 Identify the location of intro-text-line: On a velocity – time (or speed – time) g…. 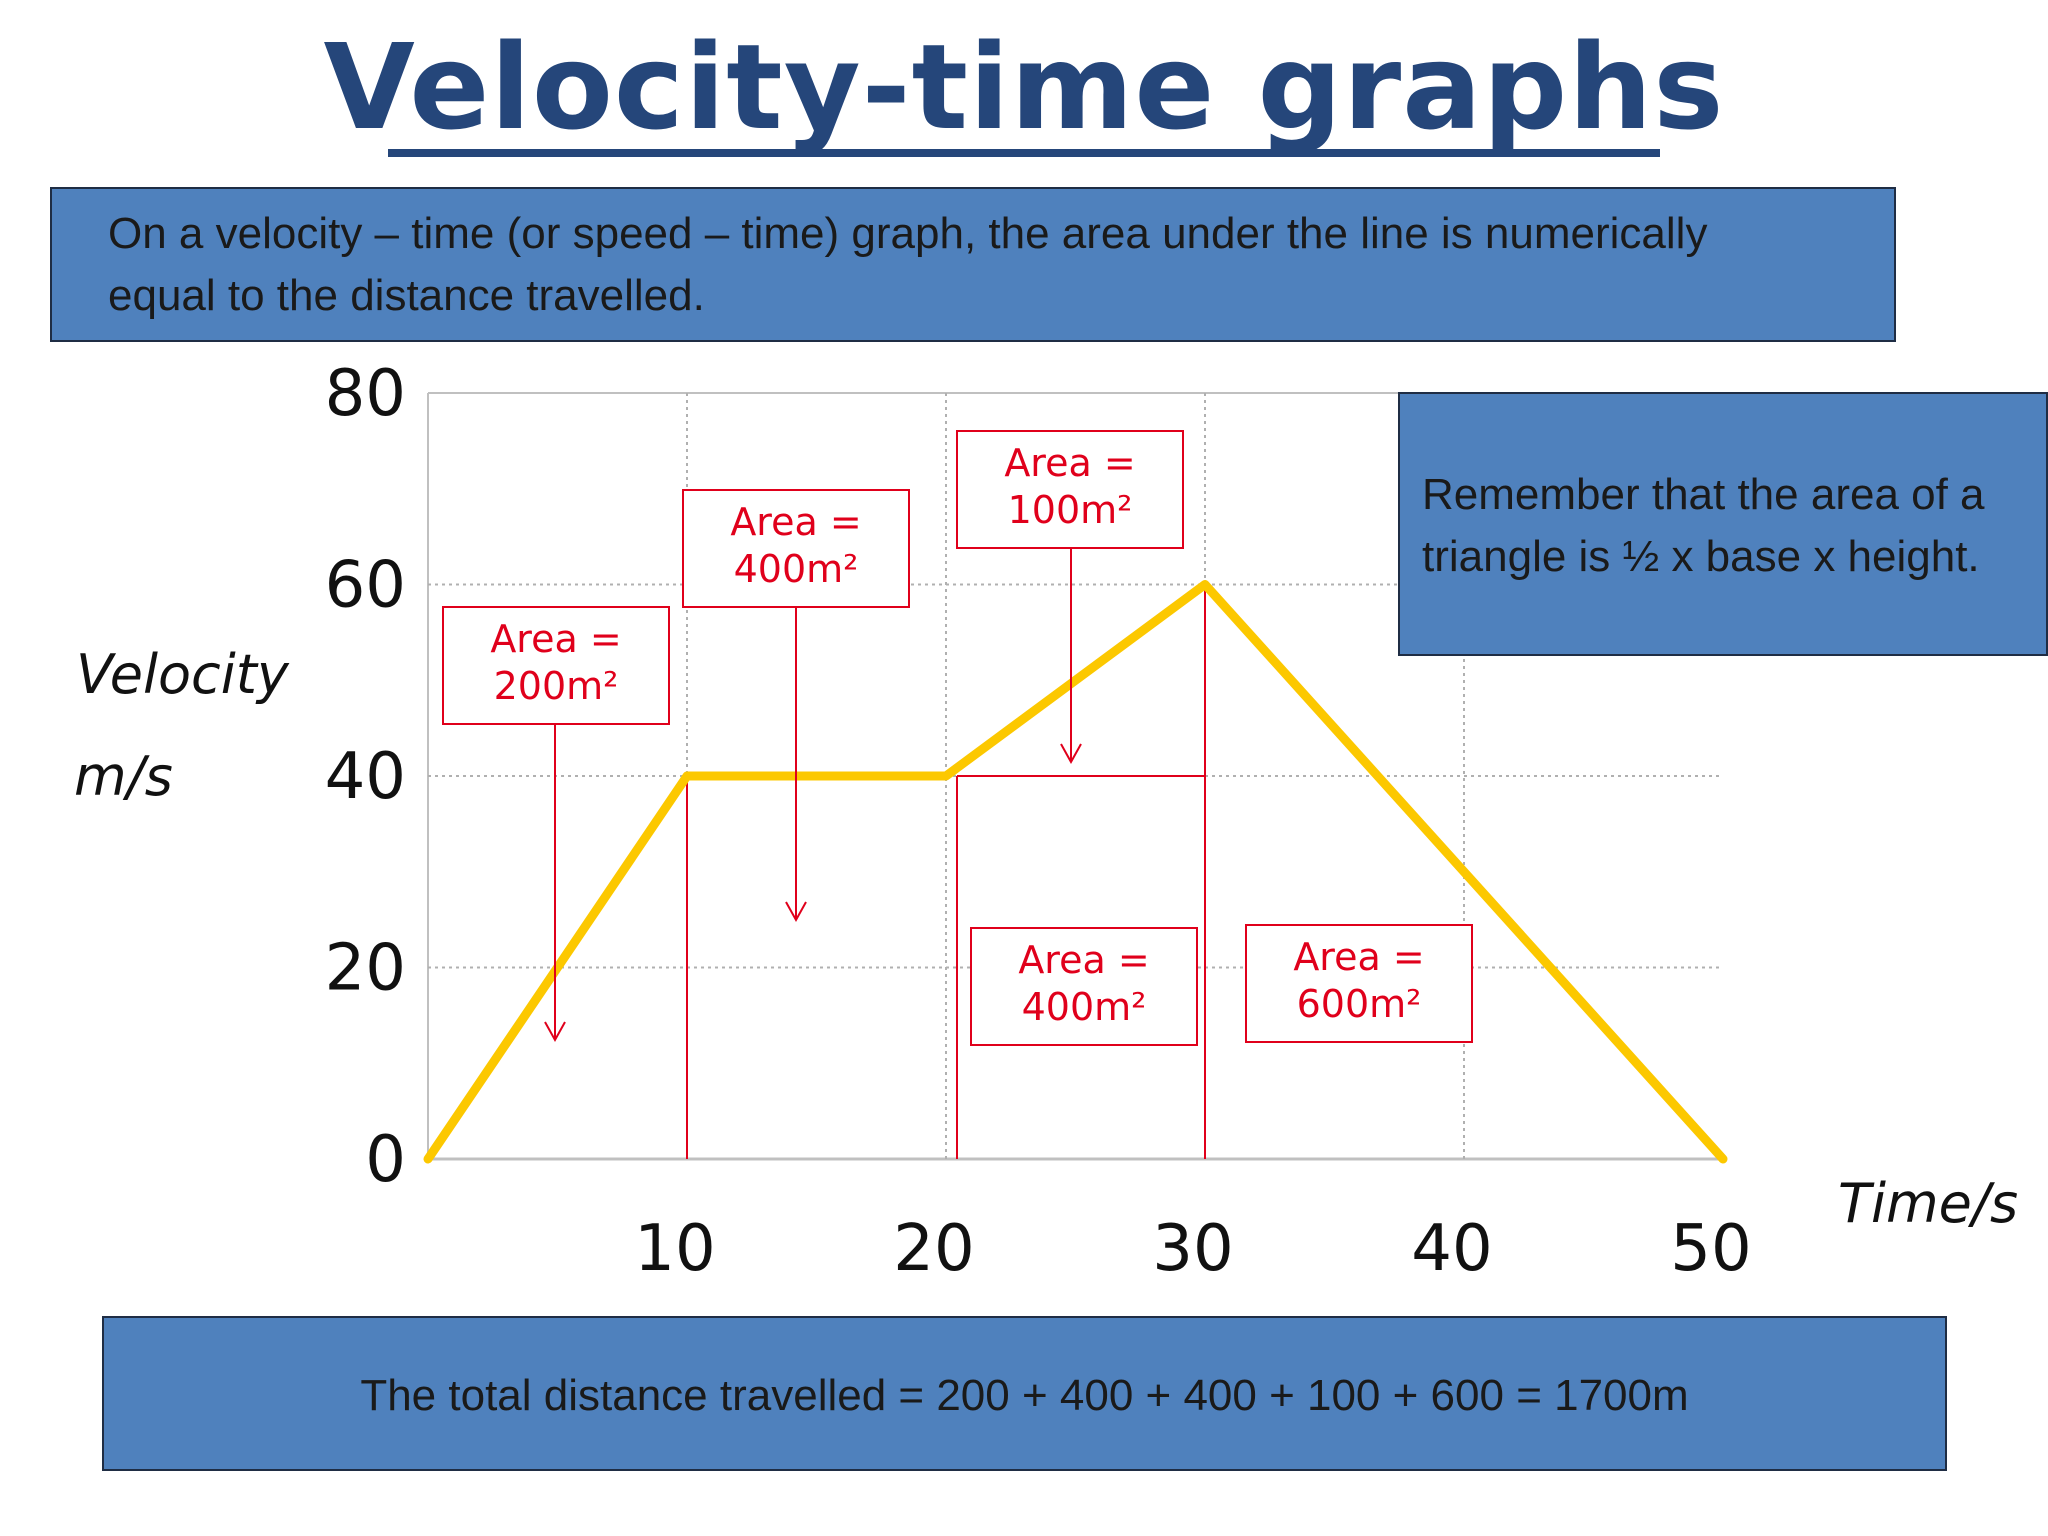
(908, 233).